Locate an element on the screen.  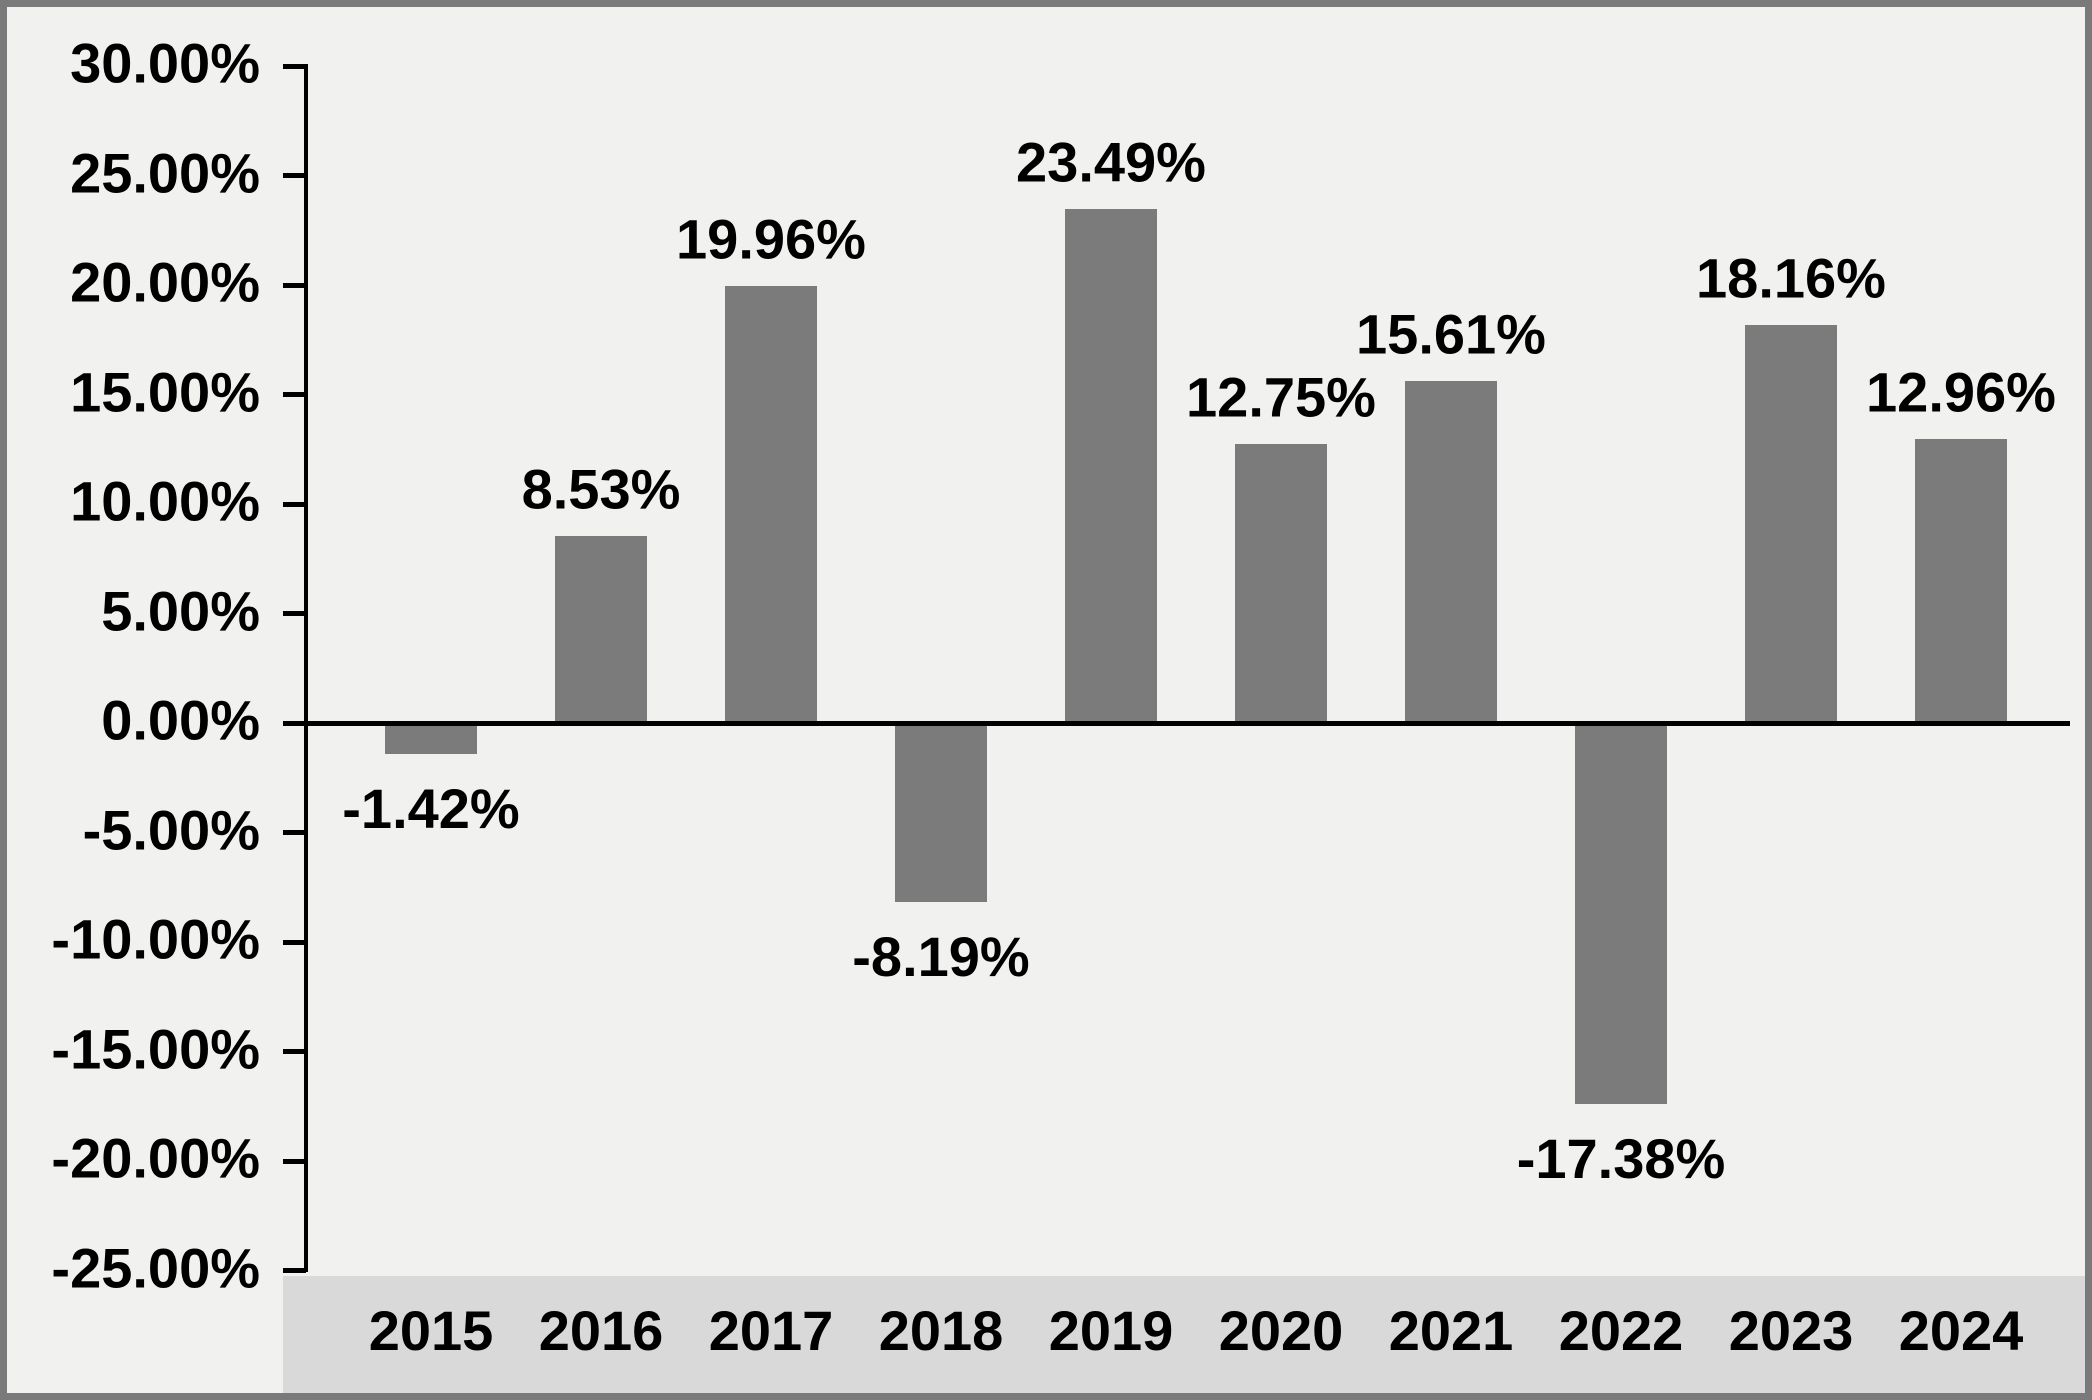
x-axis-label-2020: 2020 is located at coordinates (1281, 1331).